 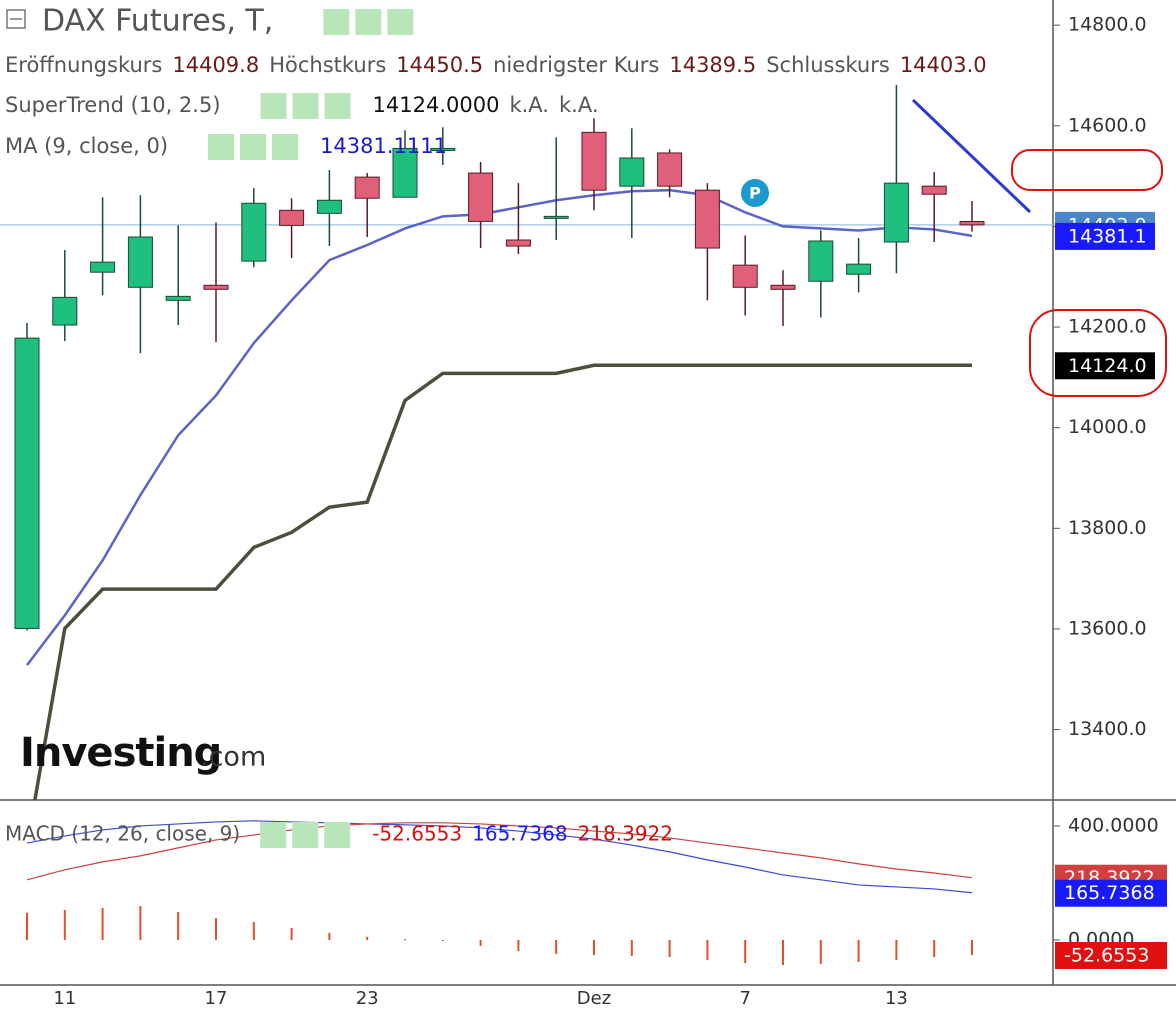 I want to click on legend-name: Eröffnungskurs, so click(x=83, y=65).